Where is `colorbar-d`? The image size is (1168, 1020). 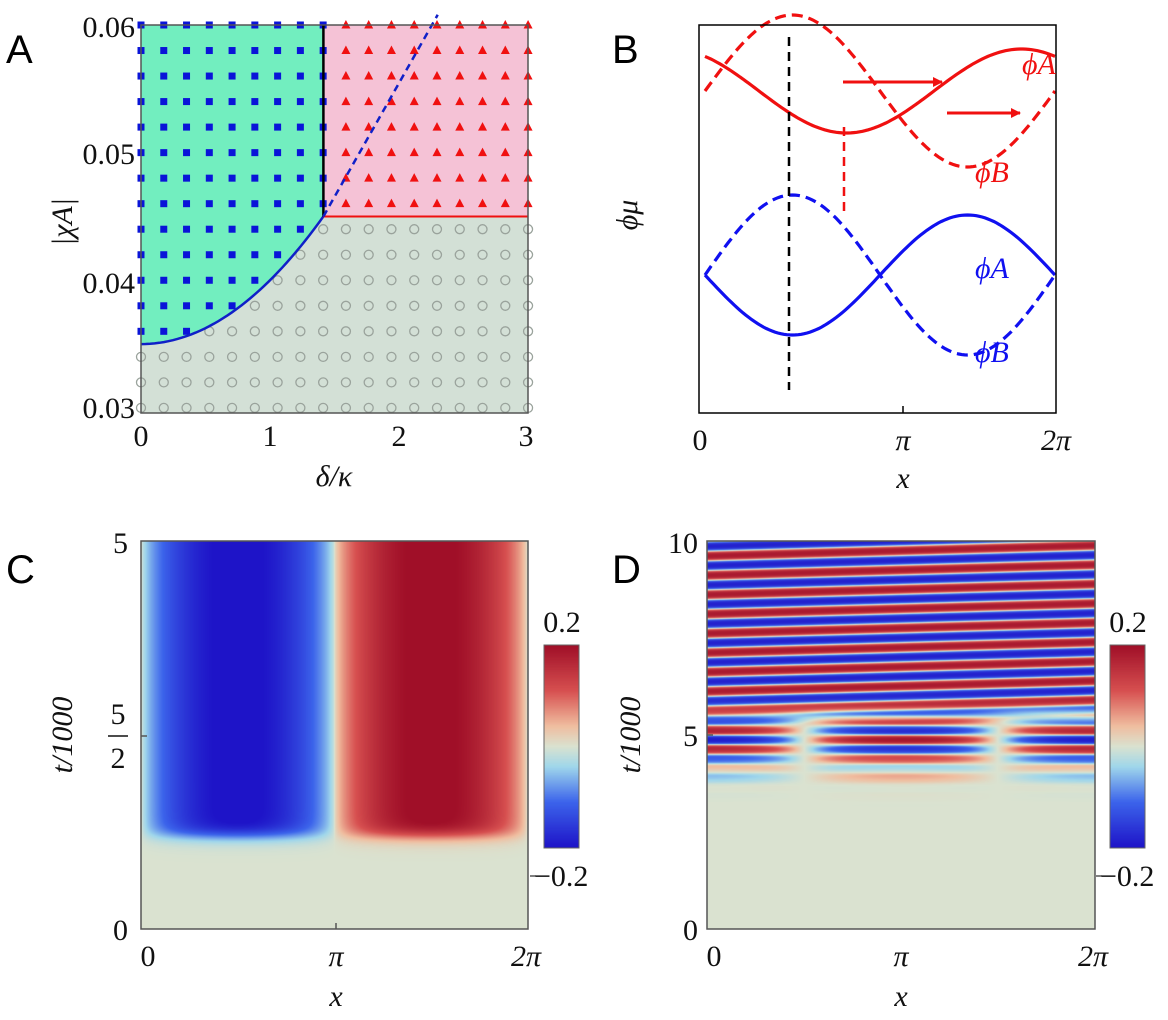 colorbar-d is located at coordinates (1127, 746).